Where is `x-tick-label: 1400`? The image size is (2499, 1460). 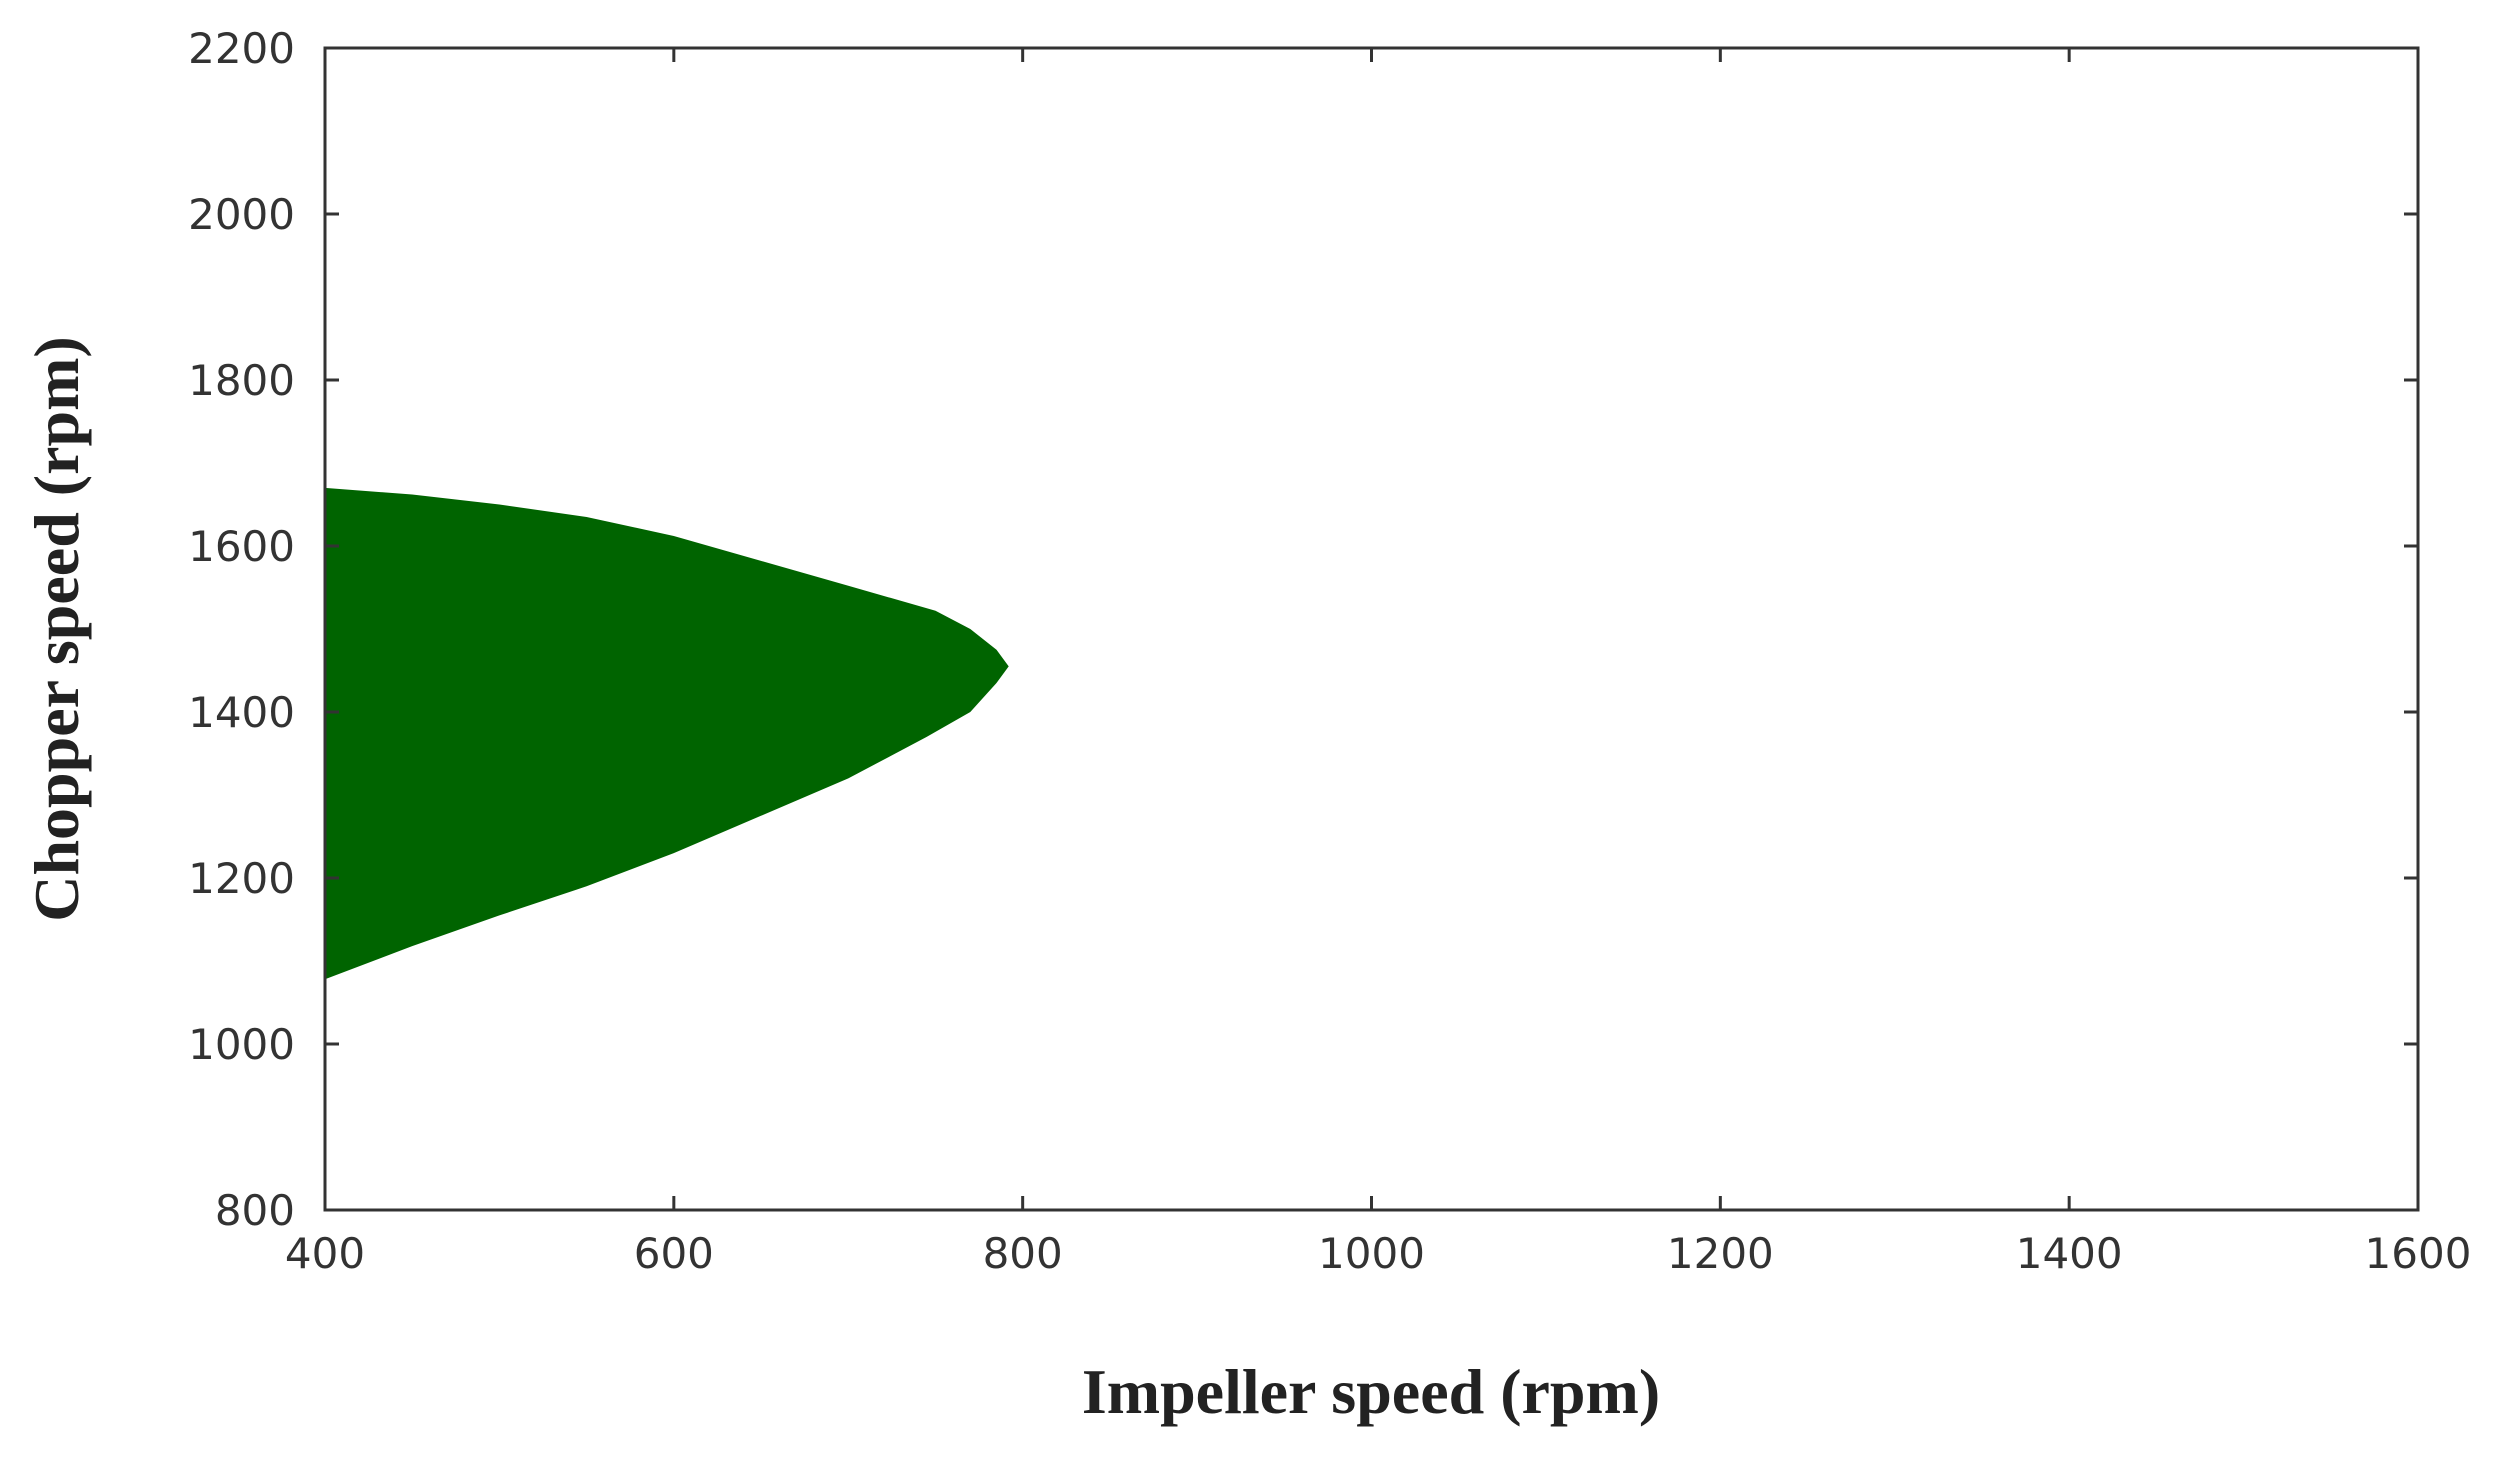
x-tick-label: 1400 is located at coordinates (2069, 1253).